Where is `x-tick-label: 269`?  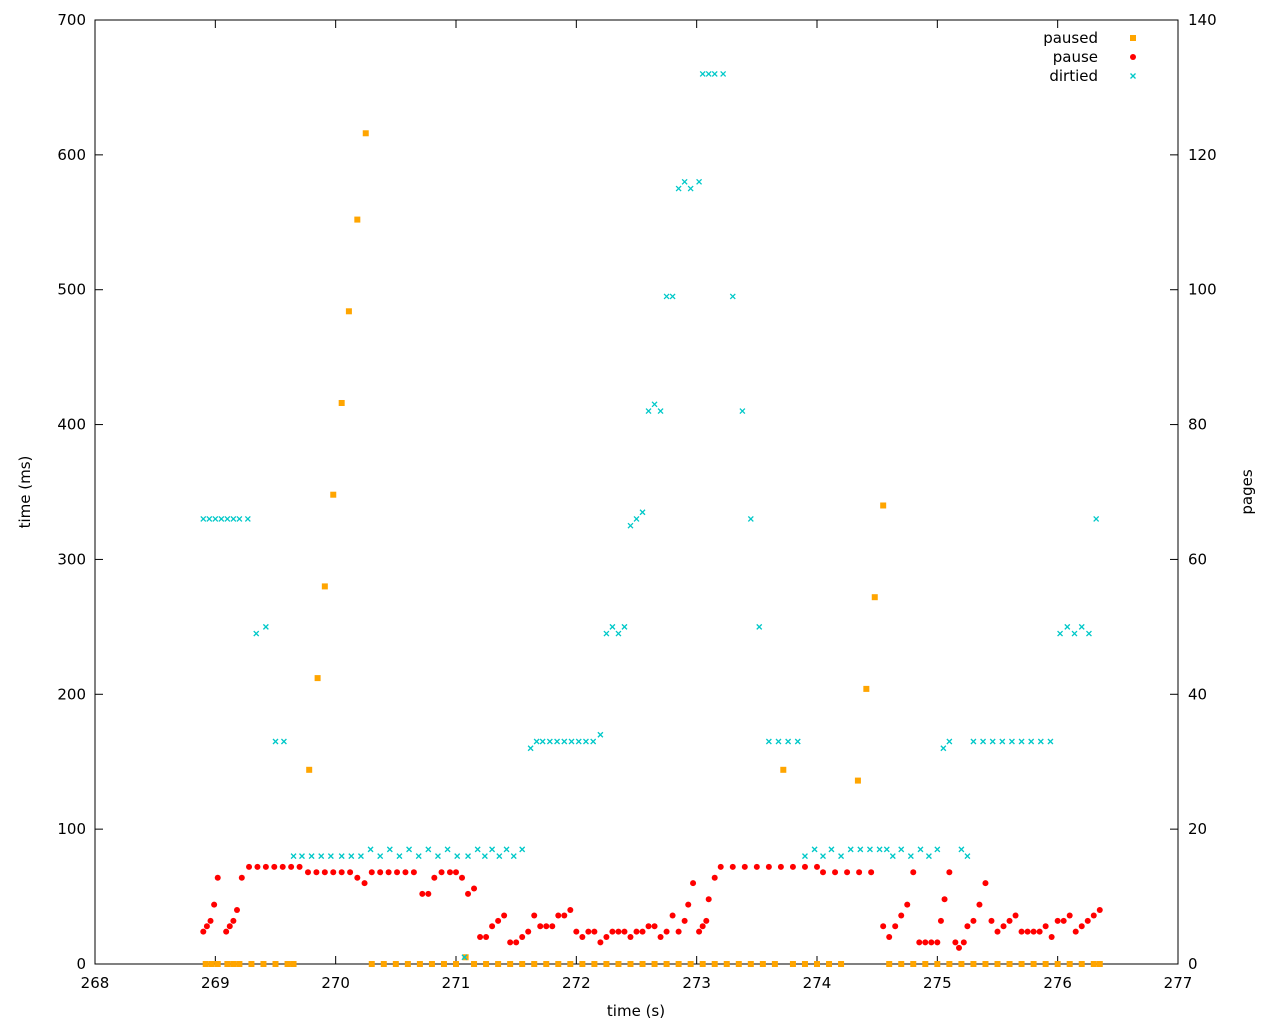 x-tick-label: 269 is located at coordinates (215, 983).